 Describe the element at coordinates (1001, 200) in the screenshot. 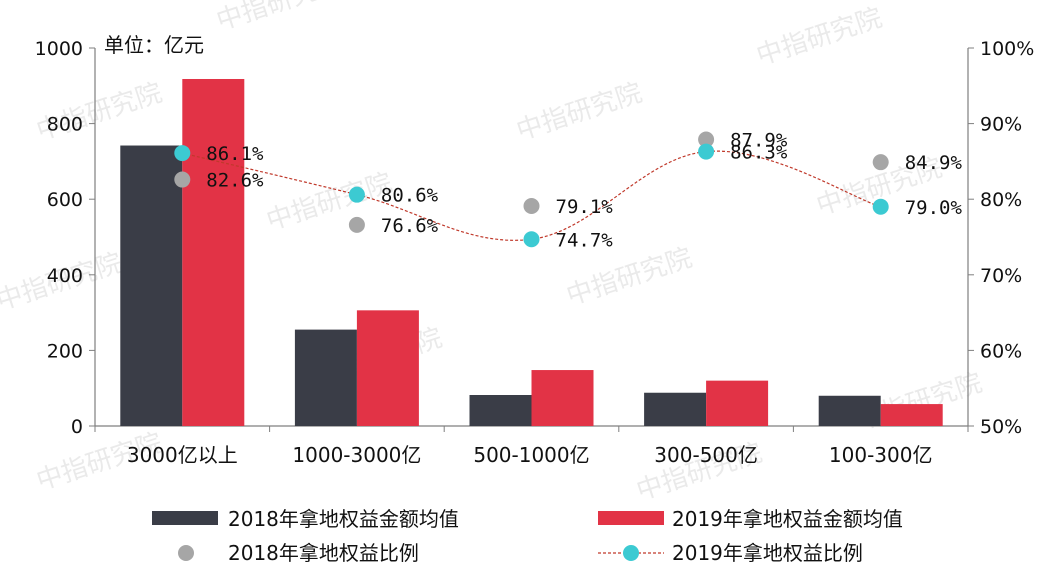

I see `y-right-tick-label: 80%` at that location.